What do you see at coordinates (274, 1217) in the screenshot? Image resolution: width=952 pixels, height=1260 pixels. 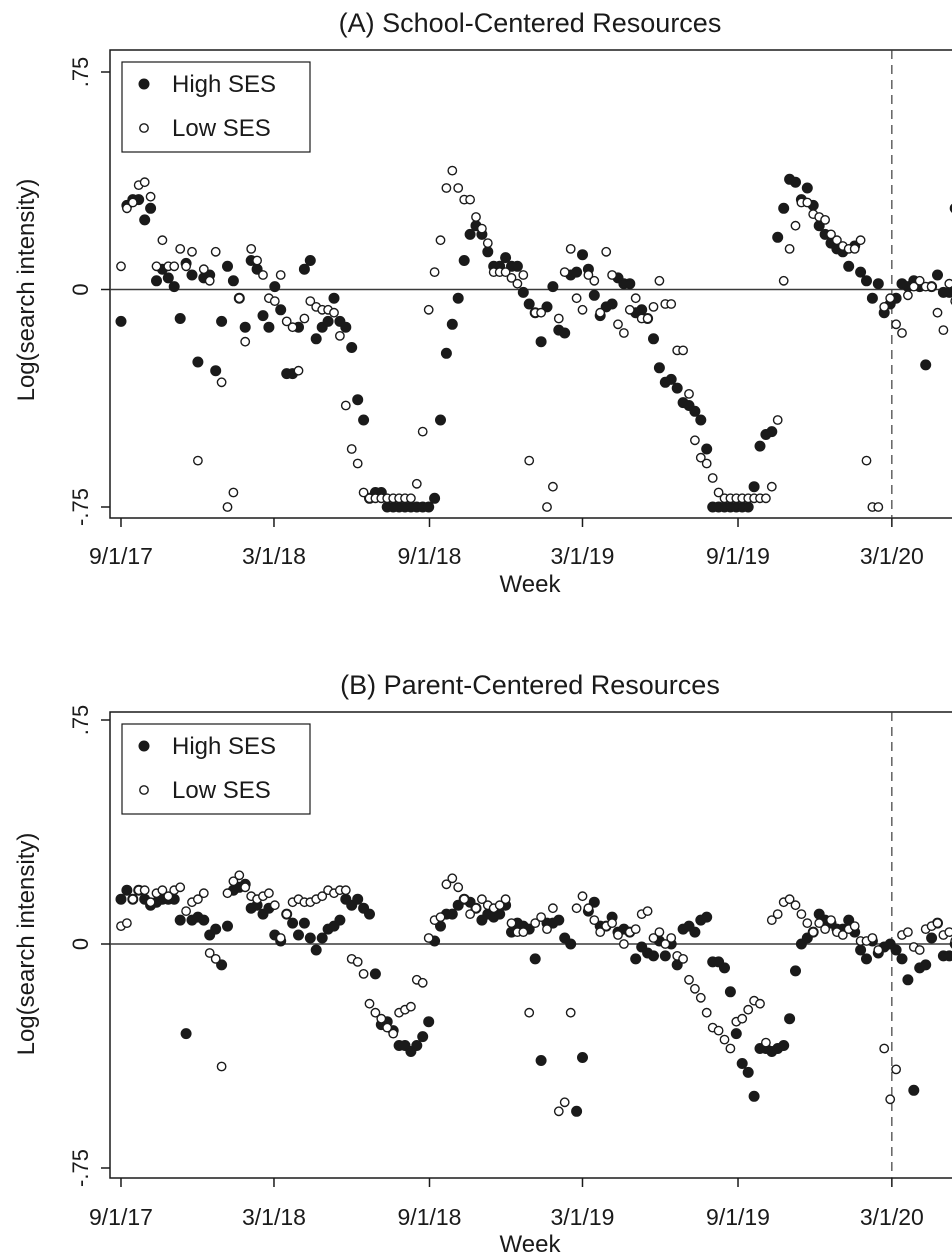 I see `x-tick-label: 3/1/18` at bounding box center [274, 1217].